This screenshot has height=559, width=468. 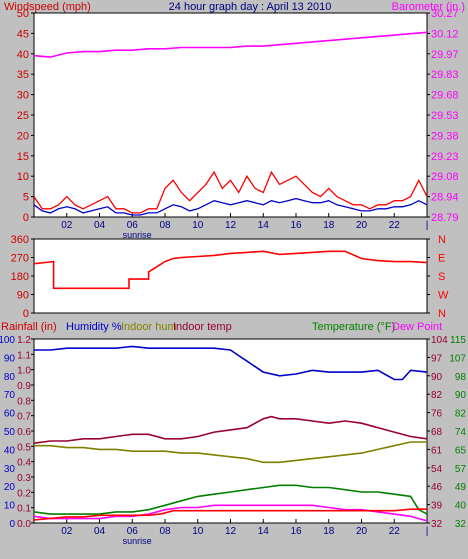 What do you see at coordinates (23, 136) in the screenshot?
I see `windspeed-axis-tick-label: 20` at bounding box center [23, 136].